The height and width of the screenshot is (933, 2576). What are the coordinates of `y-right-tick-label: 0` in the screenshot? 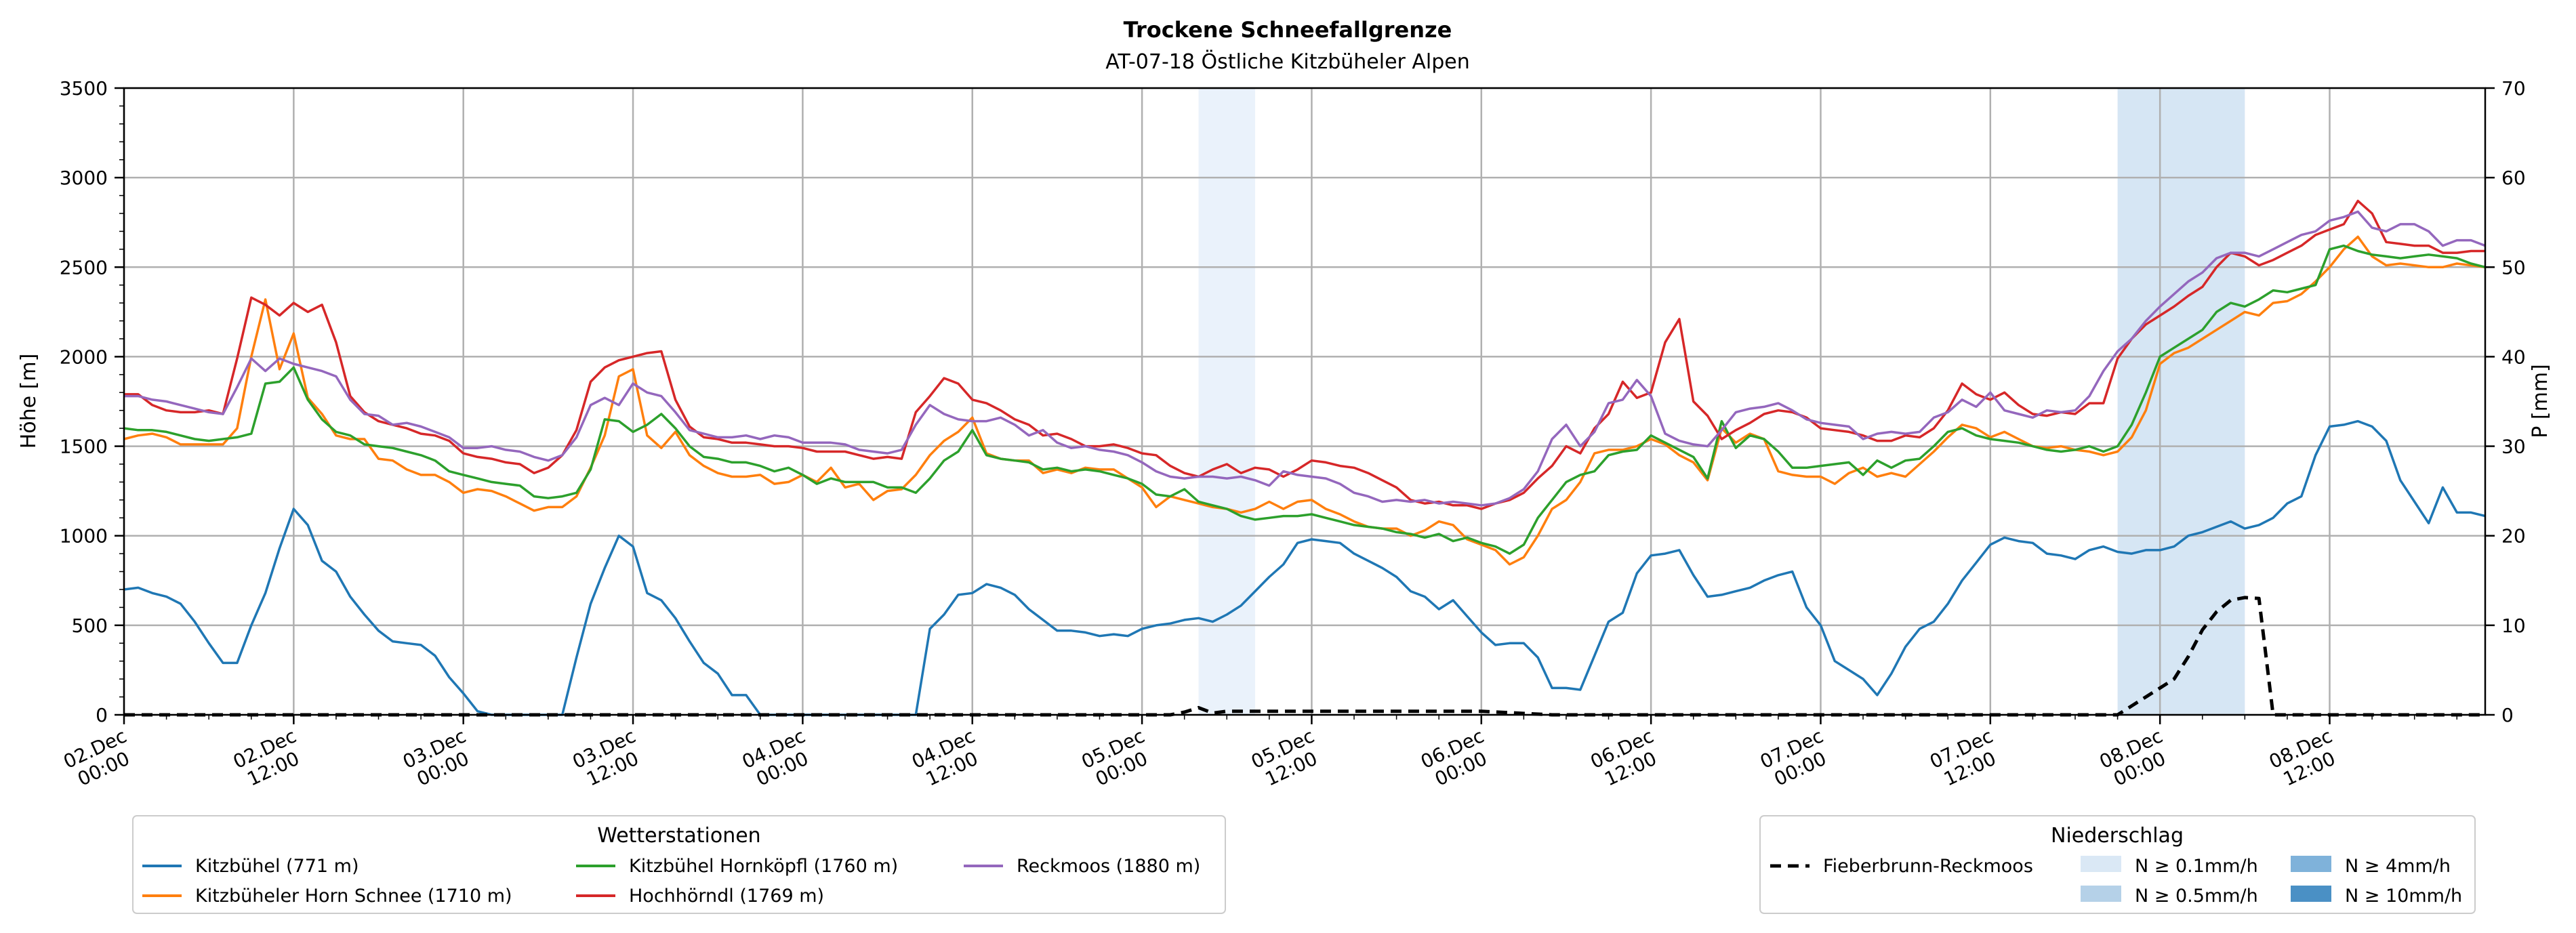 It's located at (2507, 715).